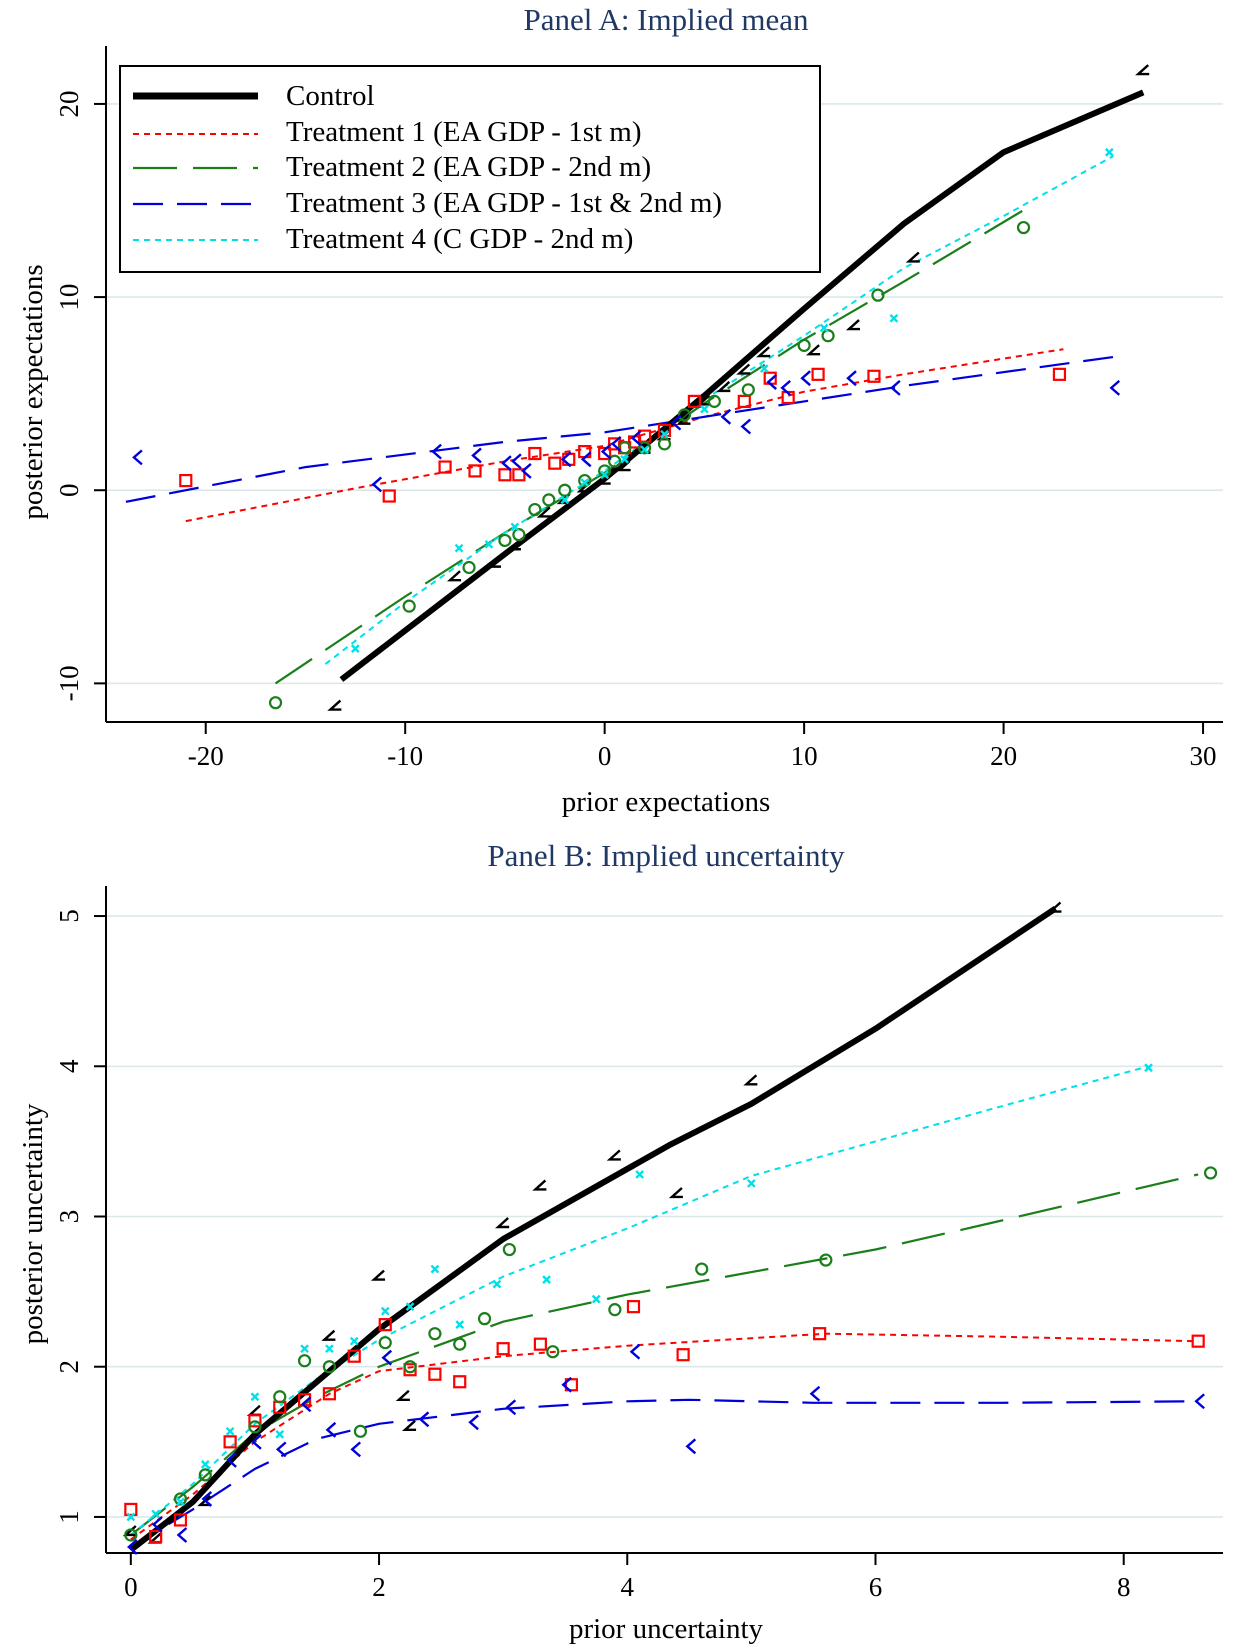 The height and width of the screenshot is (1648, 1233). What do you see at coordinates (666, 855) in the screenshot?
I see `panel-b-title: Panel B: Implied uncertainty` at bounding box center [666, 855].